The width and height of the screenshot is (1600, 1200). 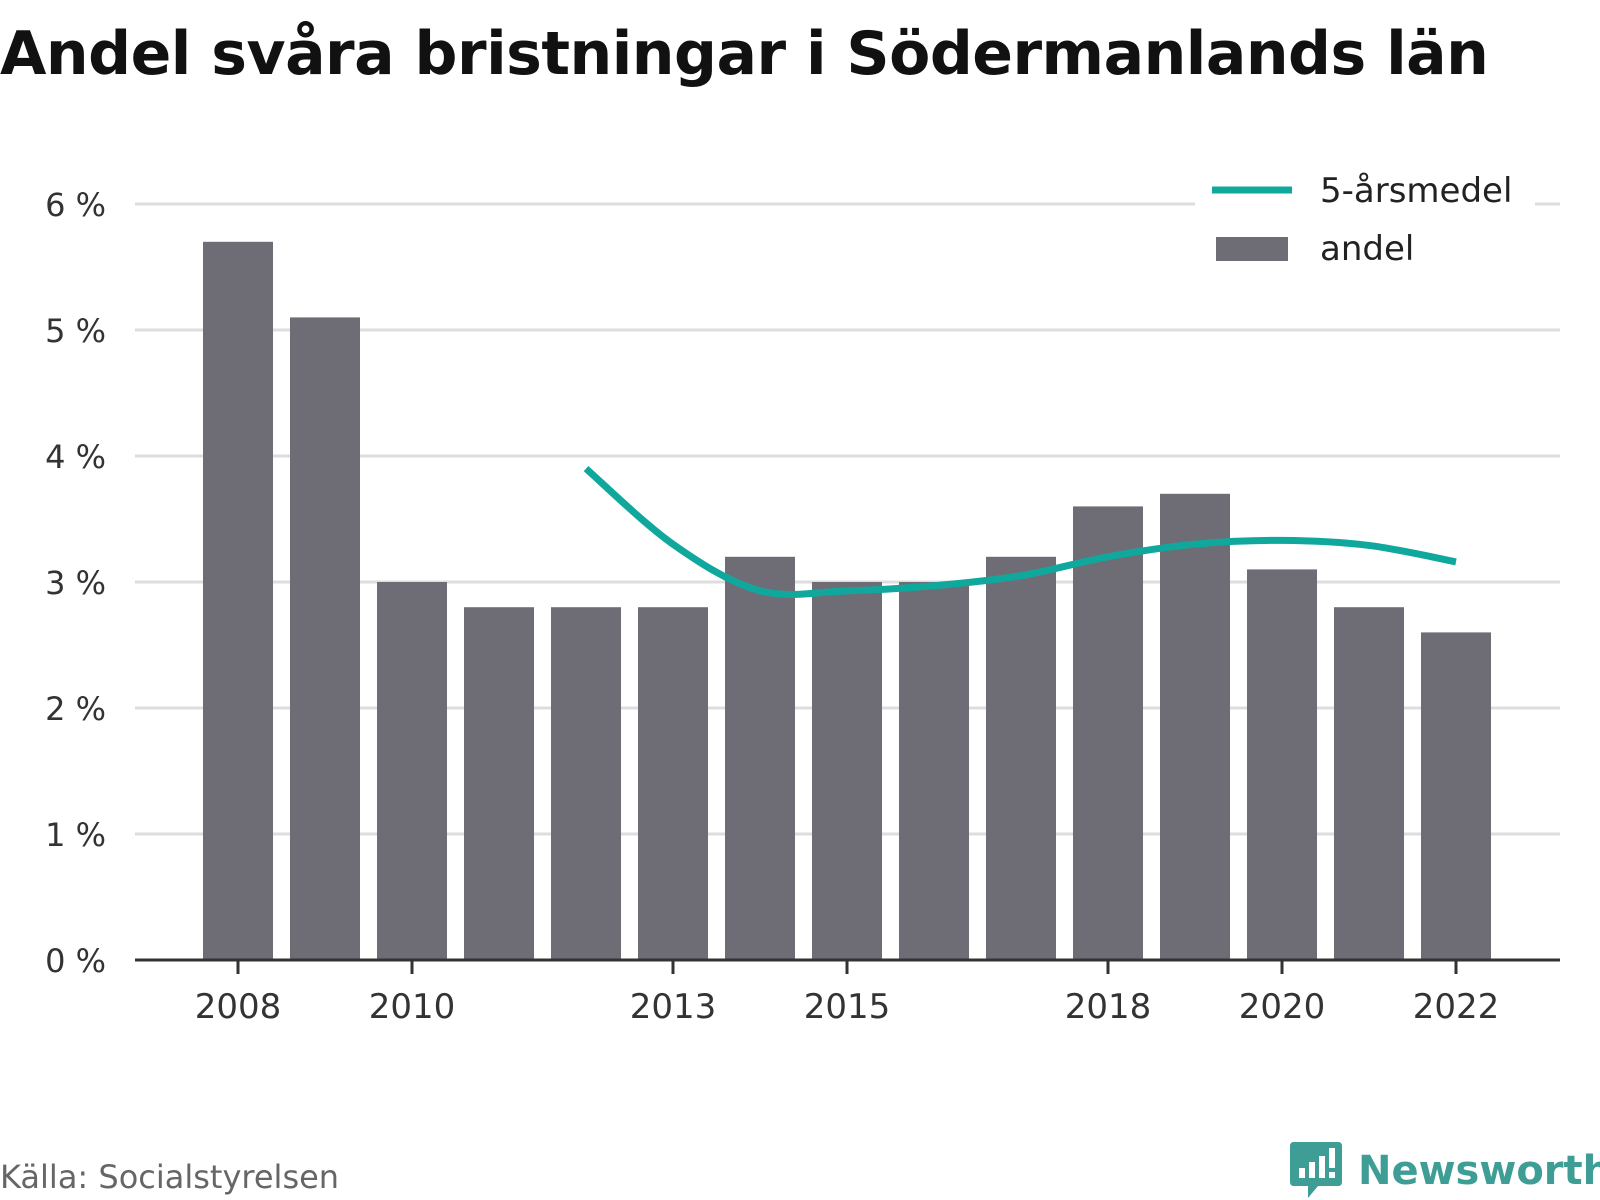 What do you see at coordinates (1108, 1007) in the screenshot?
I see `x-tick-label: 2018` at bounding box center [1108, 1007].